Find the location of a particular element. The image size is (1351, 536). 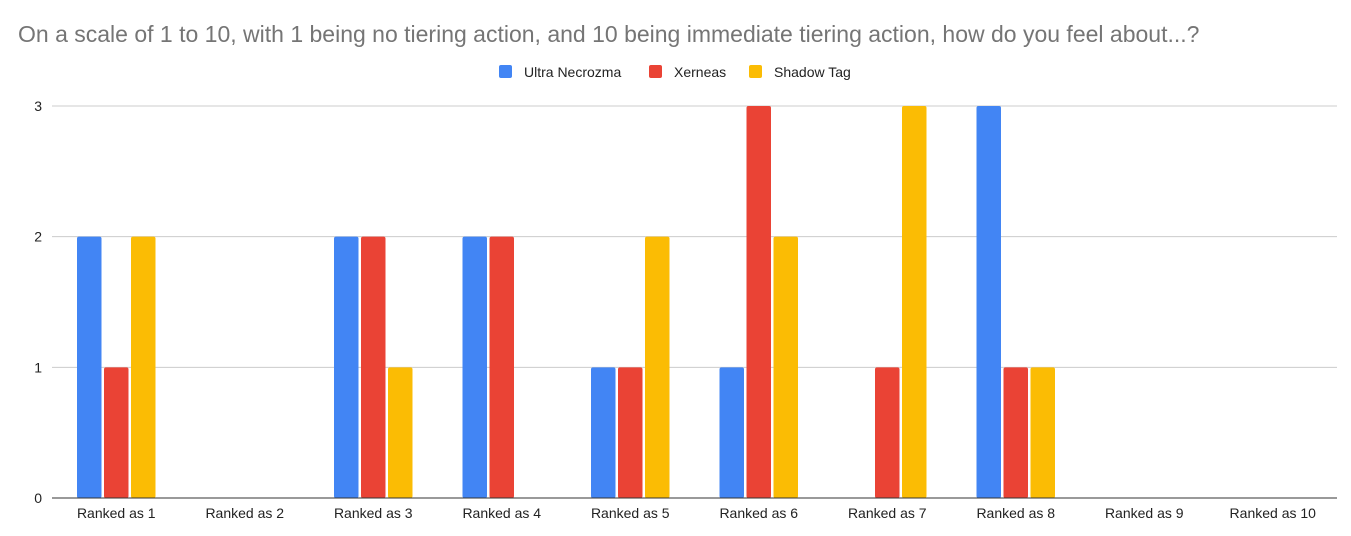

x-tick-label: Ranked as 9 is located at coordinates (1144, 513).